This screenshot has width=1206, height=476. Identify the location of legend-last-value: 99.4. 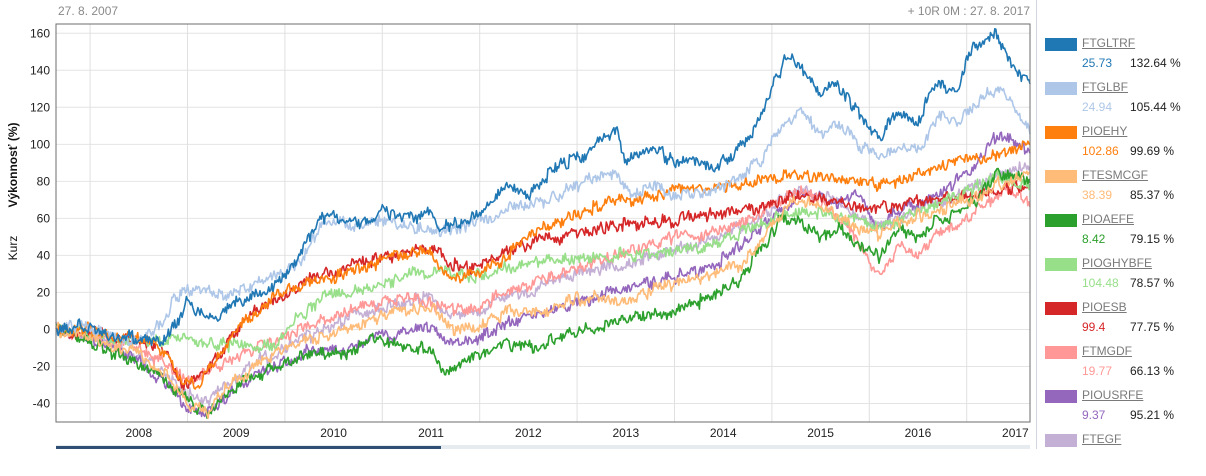
(1094, 327).